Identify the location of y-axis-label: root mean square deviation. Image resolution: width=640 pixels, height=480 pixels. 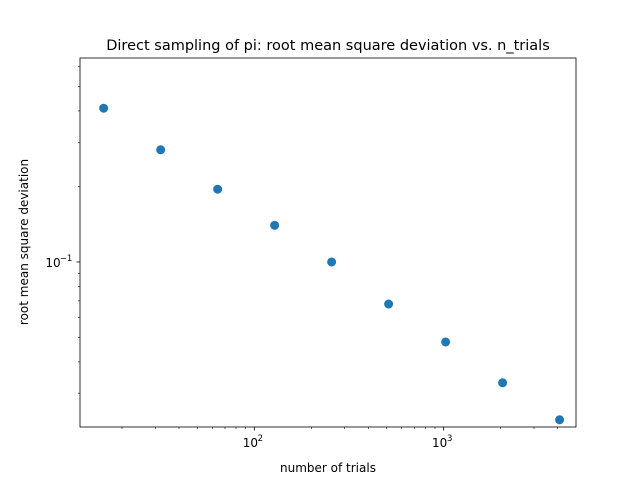
(24, 242).